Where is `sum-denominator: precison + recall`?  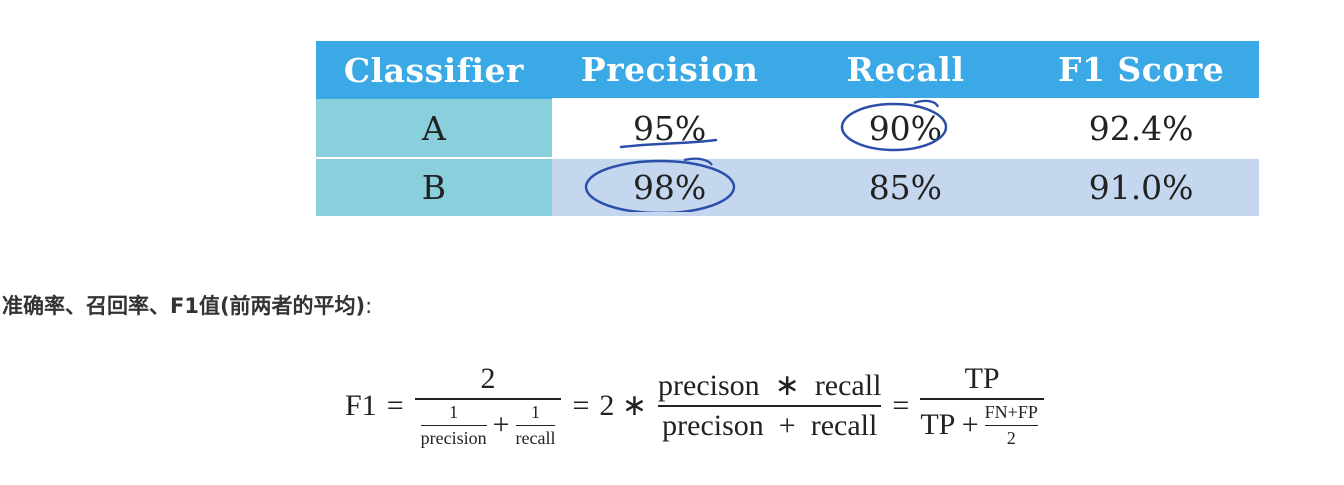
sum-denominator: precison + recall is located at coordinates (770, 425).